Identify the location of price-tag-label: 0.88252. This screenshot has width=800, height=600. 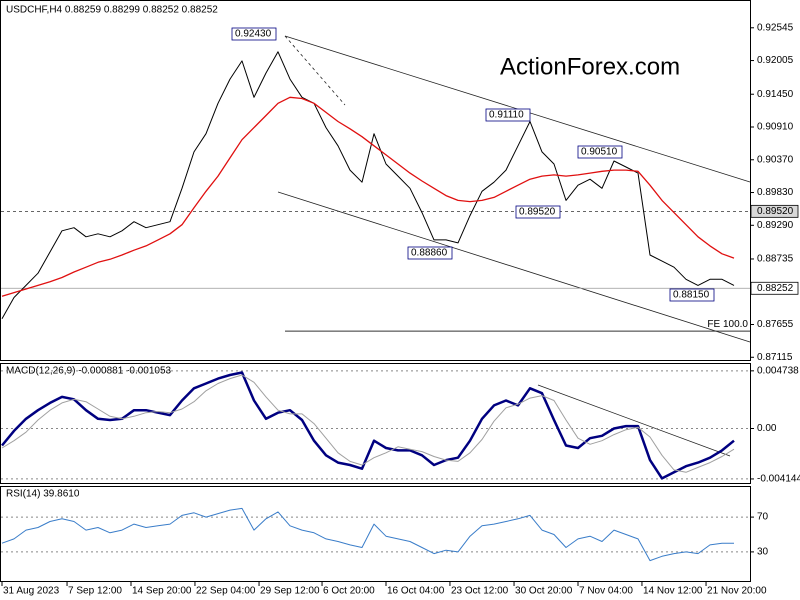
(775, 288).